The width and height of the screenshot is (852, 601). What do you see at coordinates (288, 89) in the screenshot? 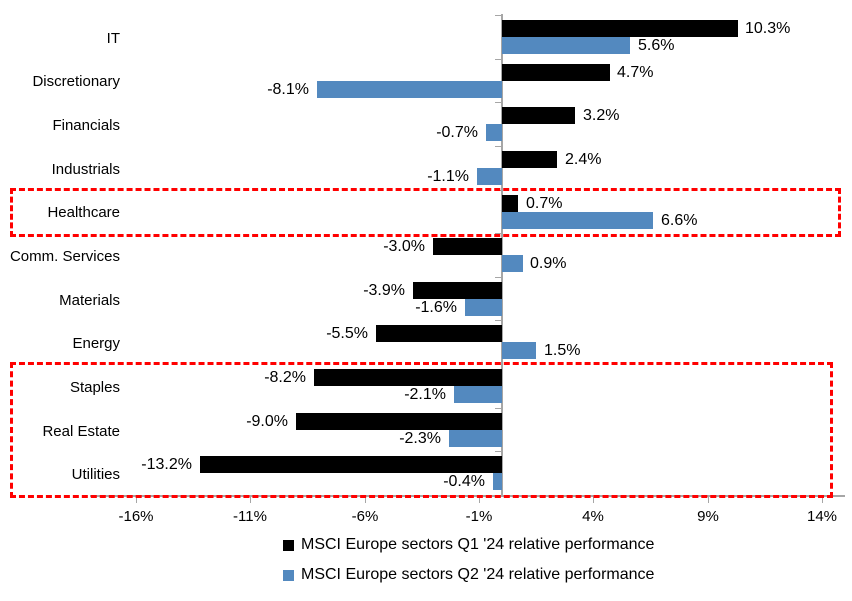
I see `value-label: -8.1%` at bounding box center [288, 89].